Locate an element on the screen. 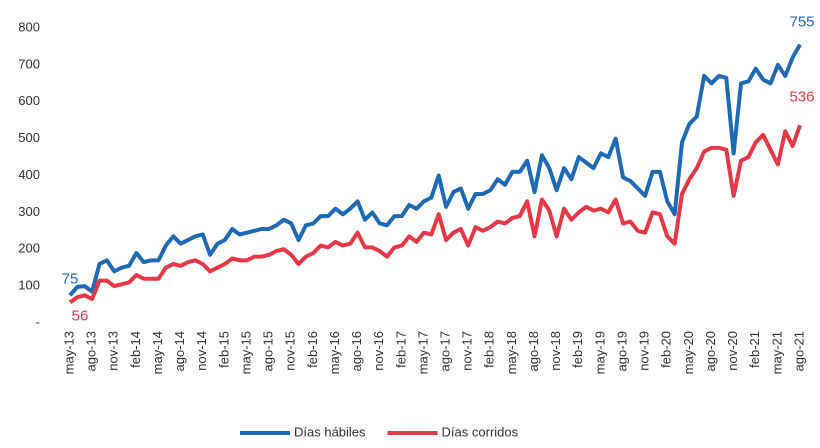 This screenshot has height=448, width=820. x-tick-label: ago-14 is located at coordinates (179, 351).